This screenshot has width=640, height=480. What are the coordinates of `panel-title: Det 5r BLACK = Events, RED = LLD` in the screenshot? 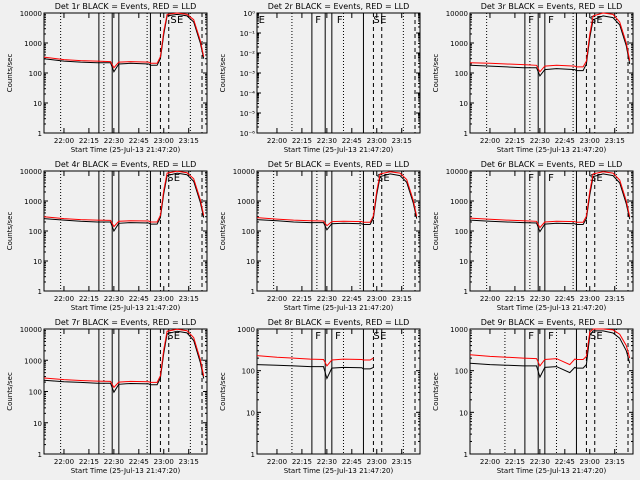 It's located at (339, 164).